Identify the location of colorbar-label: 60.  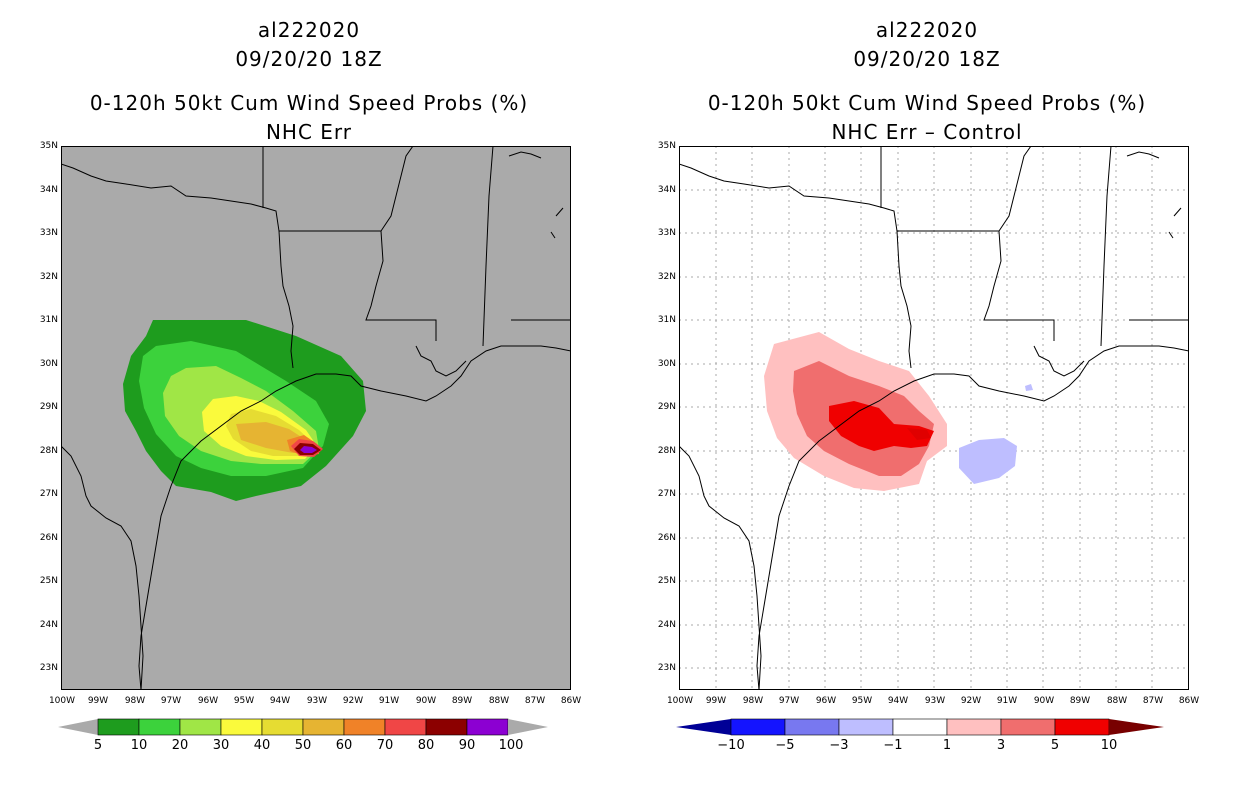
(344, 745).